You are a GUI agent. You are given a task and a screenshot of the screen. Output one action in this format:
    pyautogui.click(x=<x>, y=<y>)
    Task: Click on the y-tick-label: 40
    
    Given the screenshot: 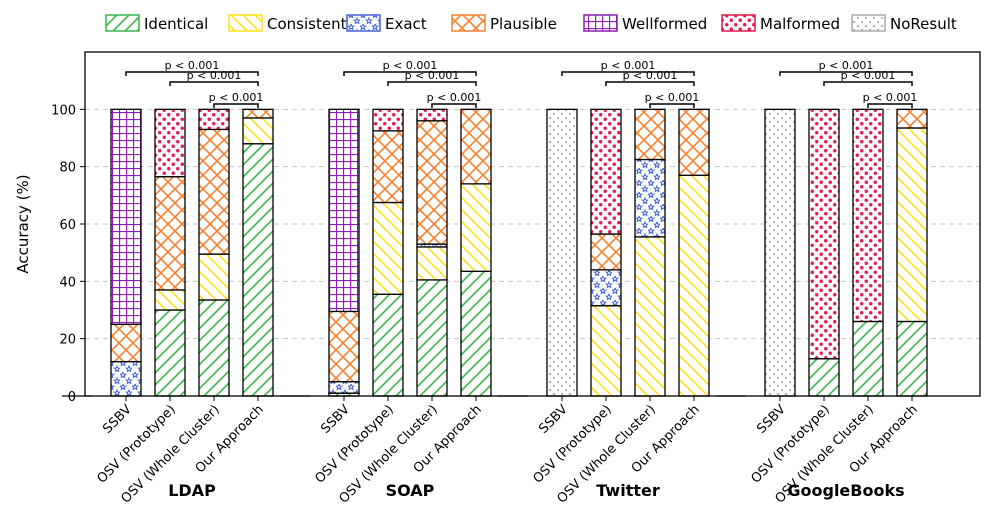 What is the action you would take?
    pyautogui.click(x=67, y=282)
    